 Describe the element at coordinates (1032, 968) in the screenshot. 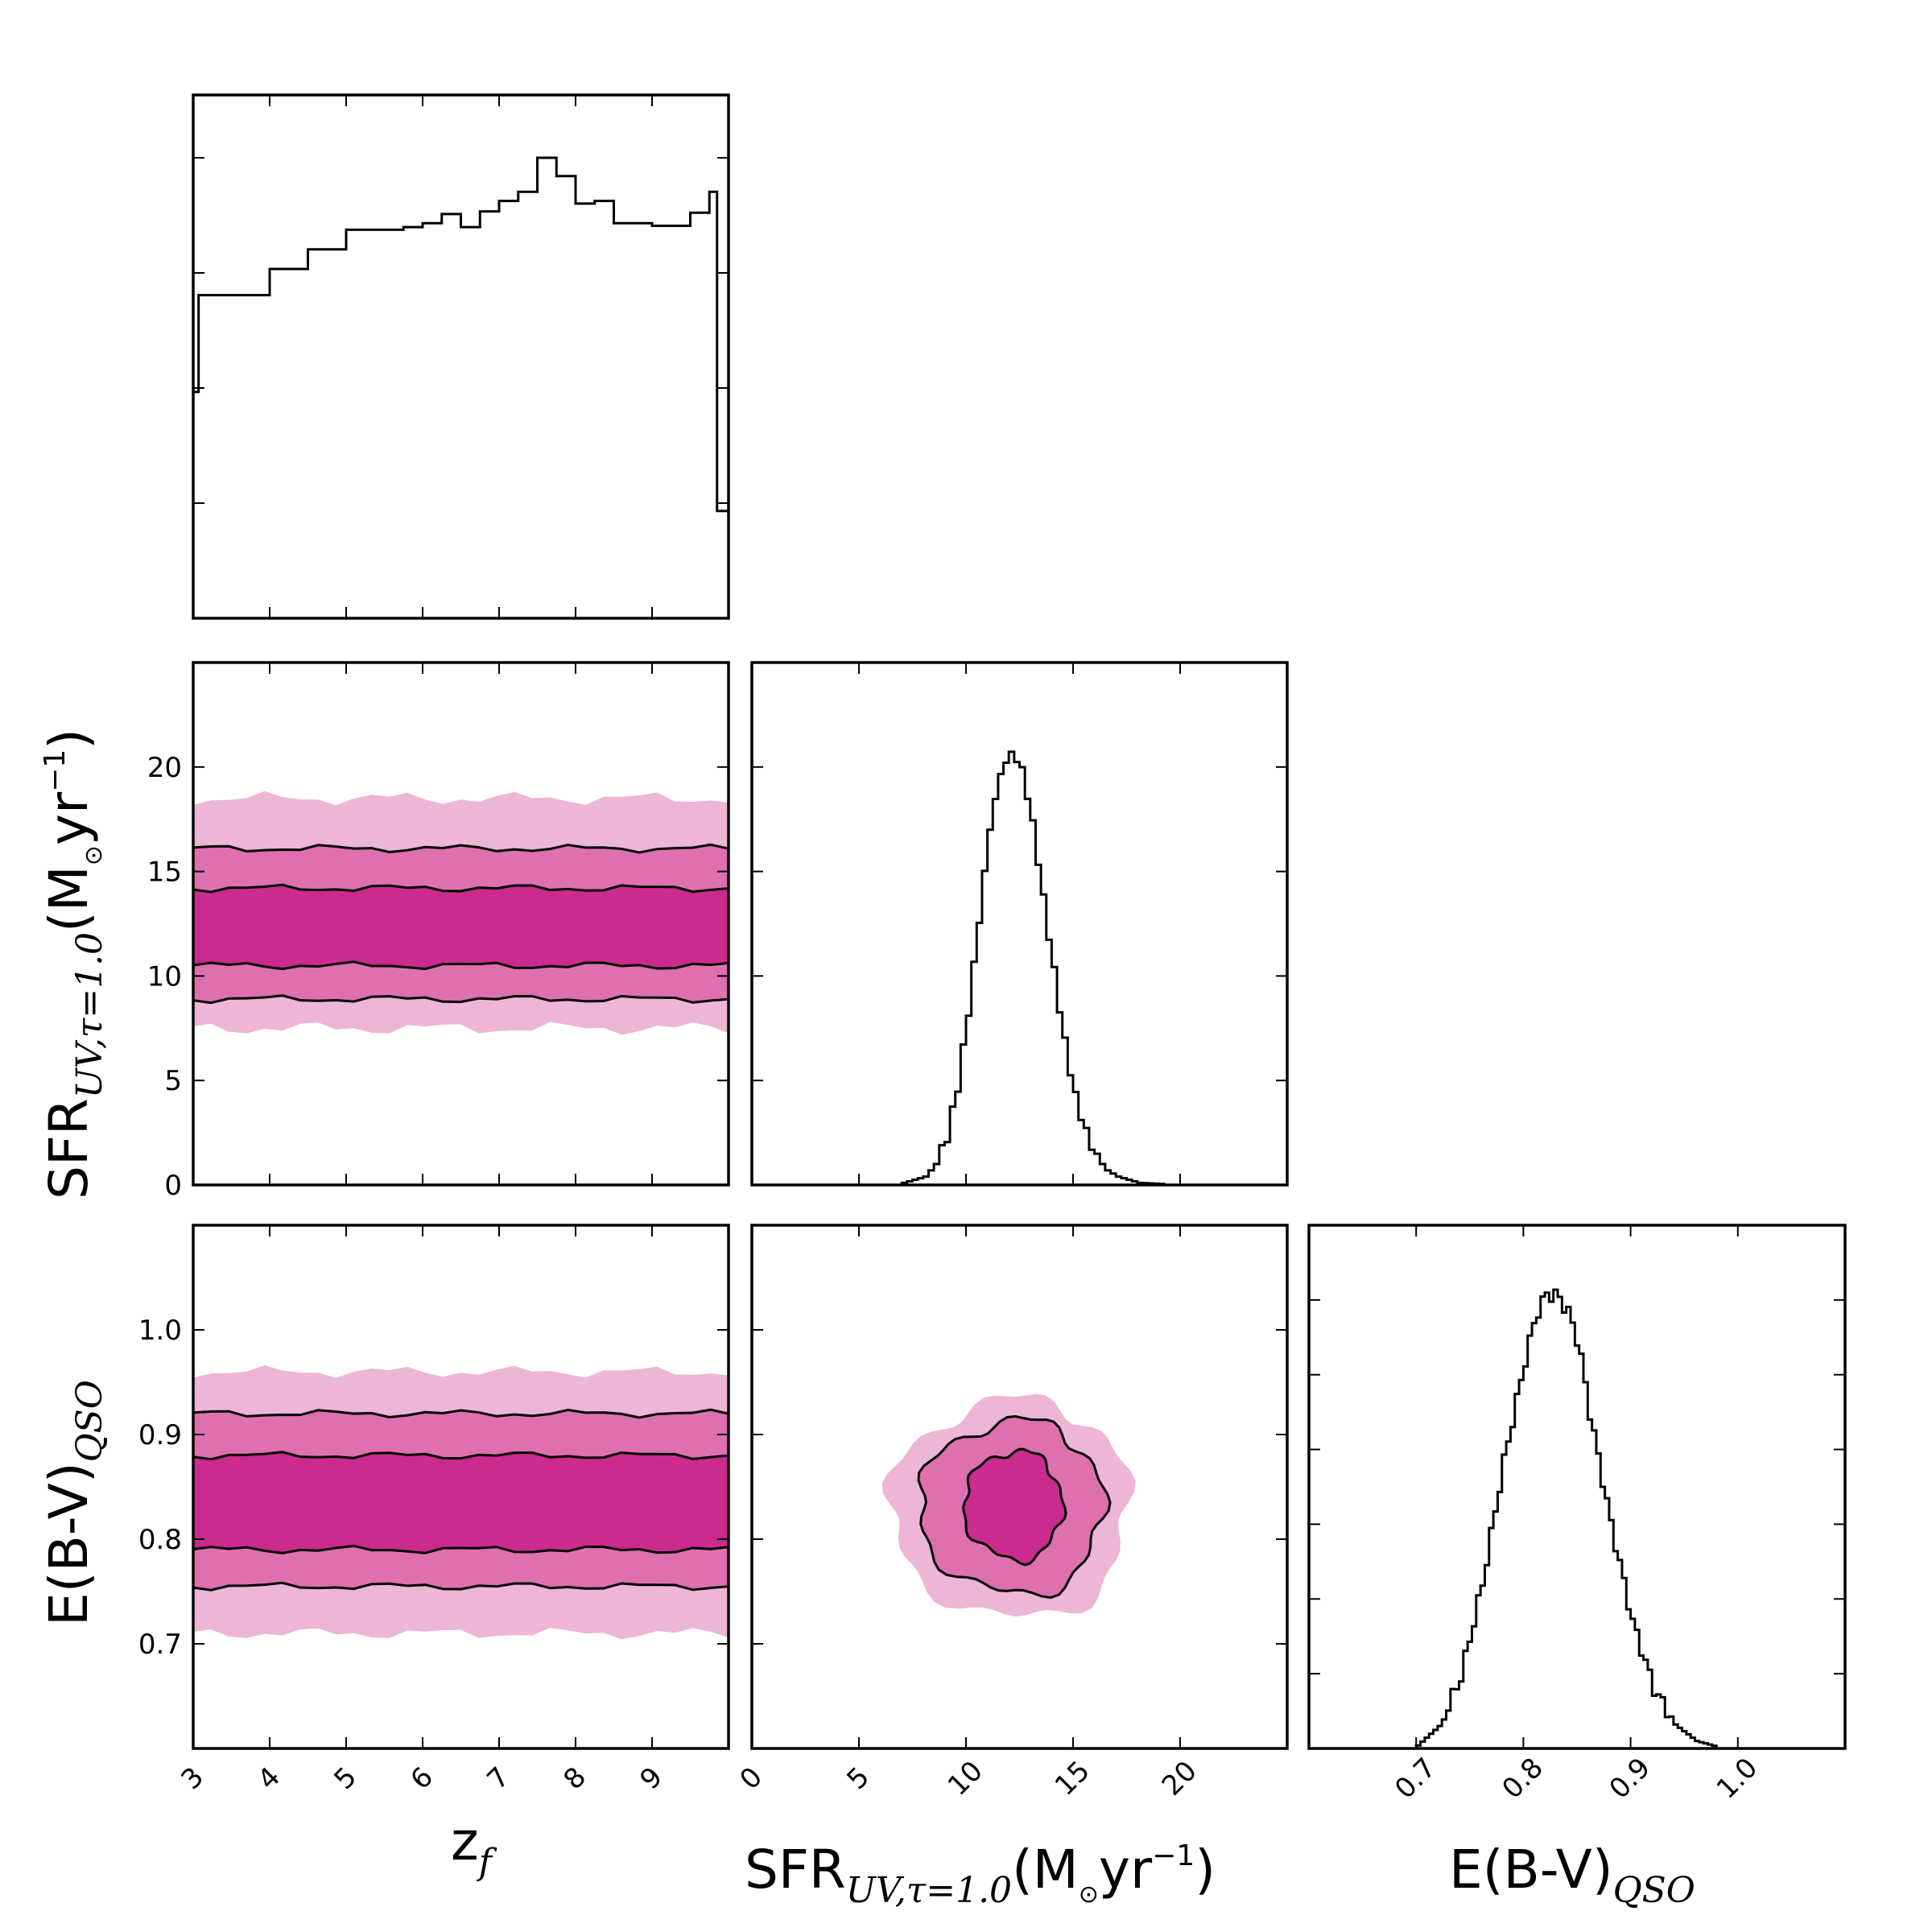

I see `sfr-histogram-line` at that location.